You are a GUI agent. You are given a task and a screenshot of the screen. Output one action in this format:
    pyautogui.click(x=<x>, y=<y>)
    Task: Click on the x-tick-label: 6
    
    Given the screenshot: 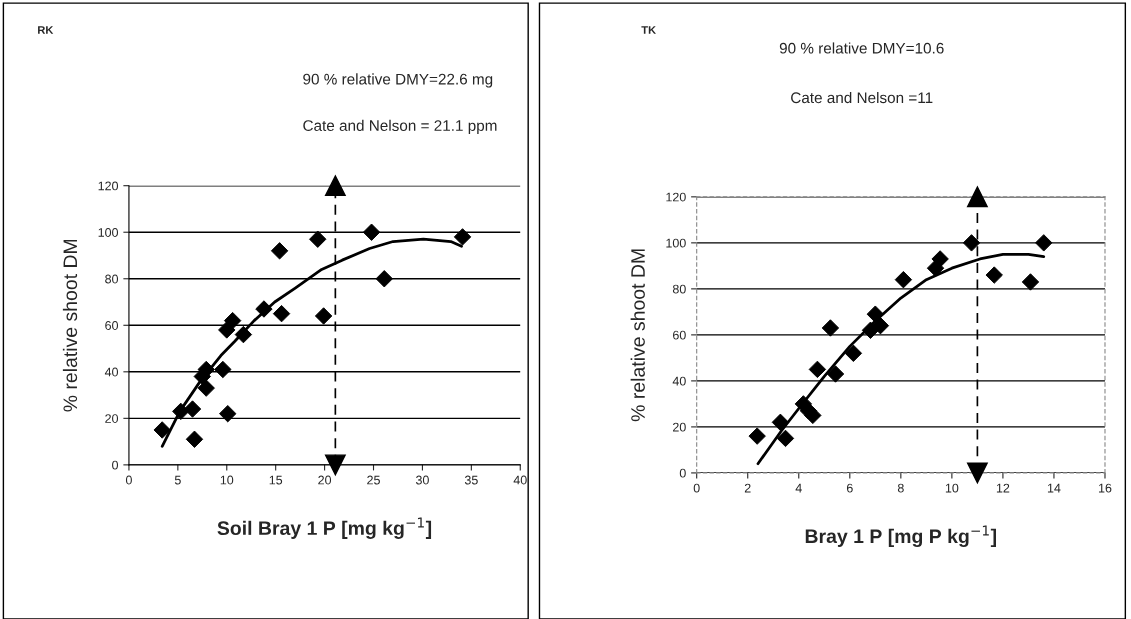 What is the action you would take?
    pyautogui.click(x=849, y=488)
    